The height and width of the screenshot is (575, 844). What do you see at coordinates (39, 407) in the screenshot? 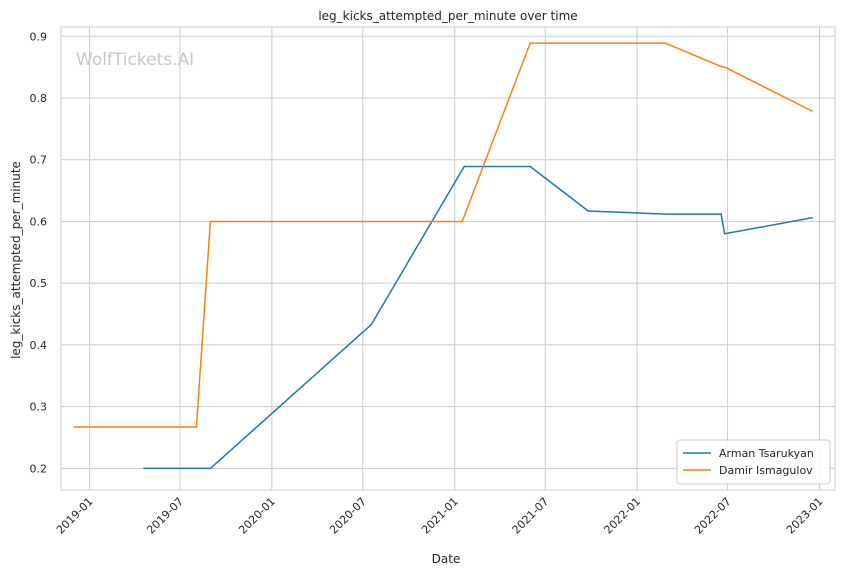
I see `y-tick-label: 0.3` at bounding box center [39, 407].